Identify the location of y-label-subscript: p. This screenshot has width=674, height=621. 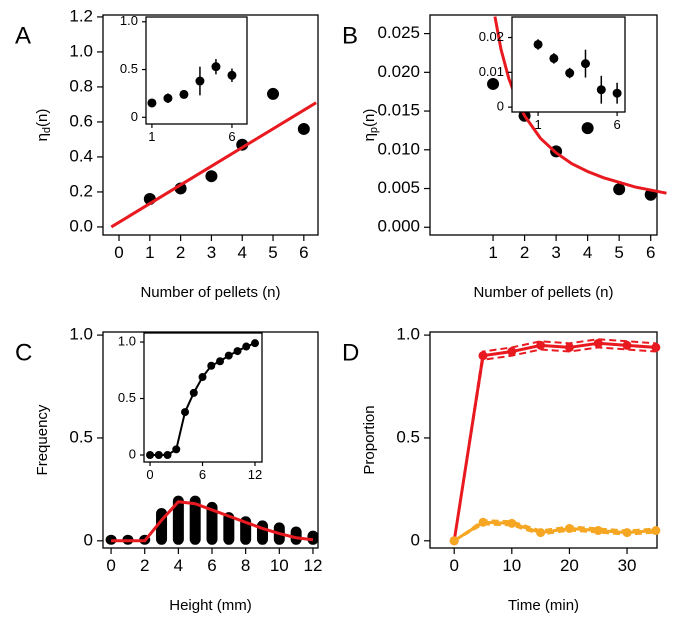
(374, 130).